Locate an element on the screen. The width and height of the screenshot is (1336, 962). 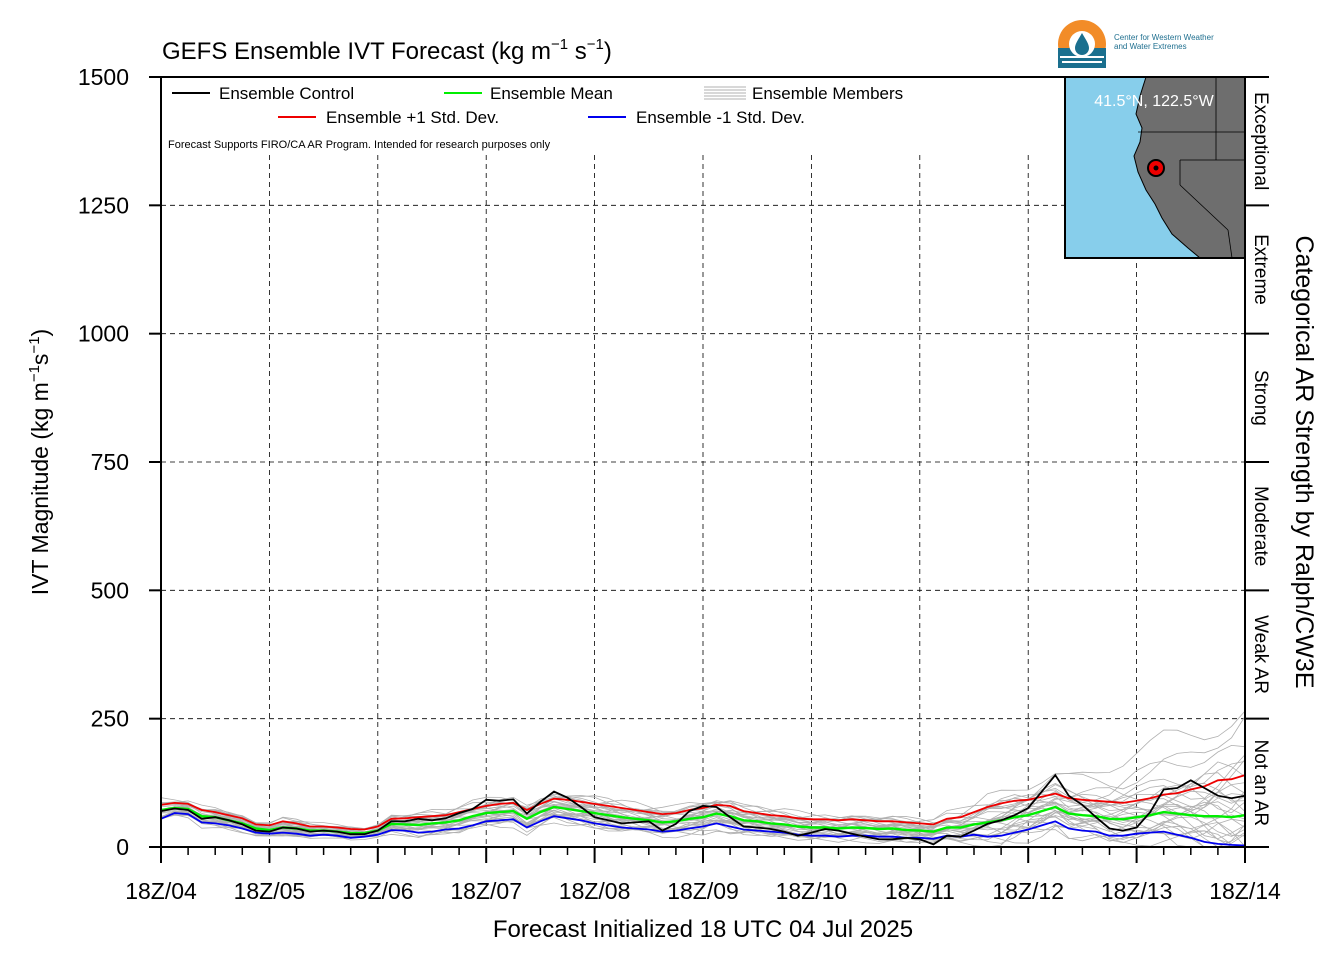
legend-swatch-members is located at coordinates (725, 93).